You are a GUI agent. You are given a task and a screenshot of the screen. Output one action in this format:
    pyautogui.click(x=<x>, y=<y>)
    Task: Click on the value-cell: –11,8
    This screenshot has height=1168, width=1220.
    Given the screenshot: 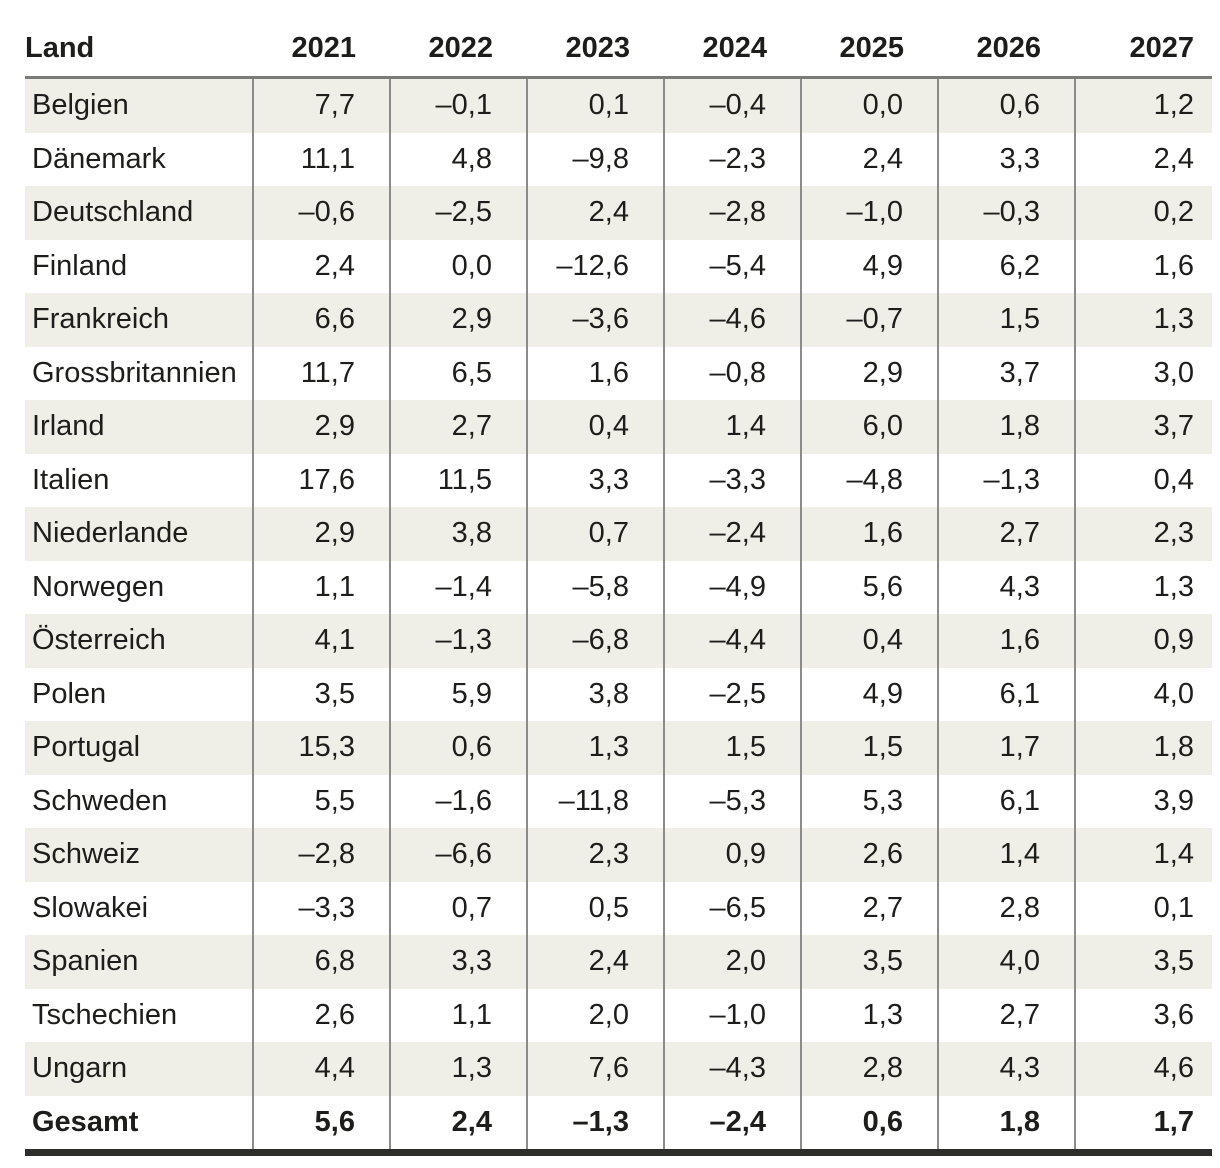 What is the action you would take?
    pyautogui.click(x=595, y=801)
    